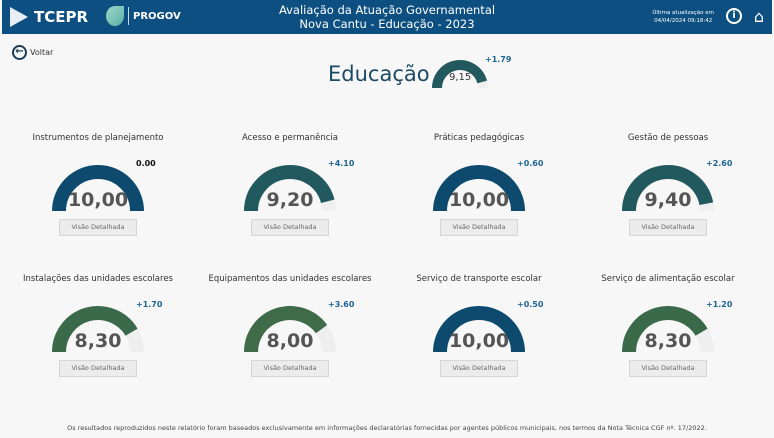 This screenshot has width=774, height=438. Describe the element at coordinates (128, 16) in the screenshot. I see `divider` at that location.